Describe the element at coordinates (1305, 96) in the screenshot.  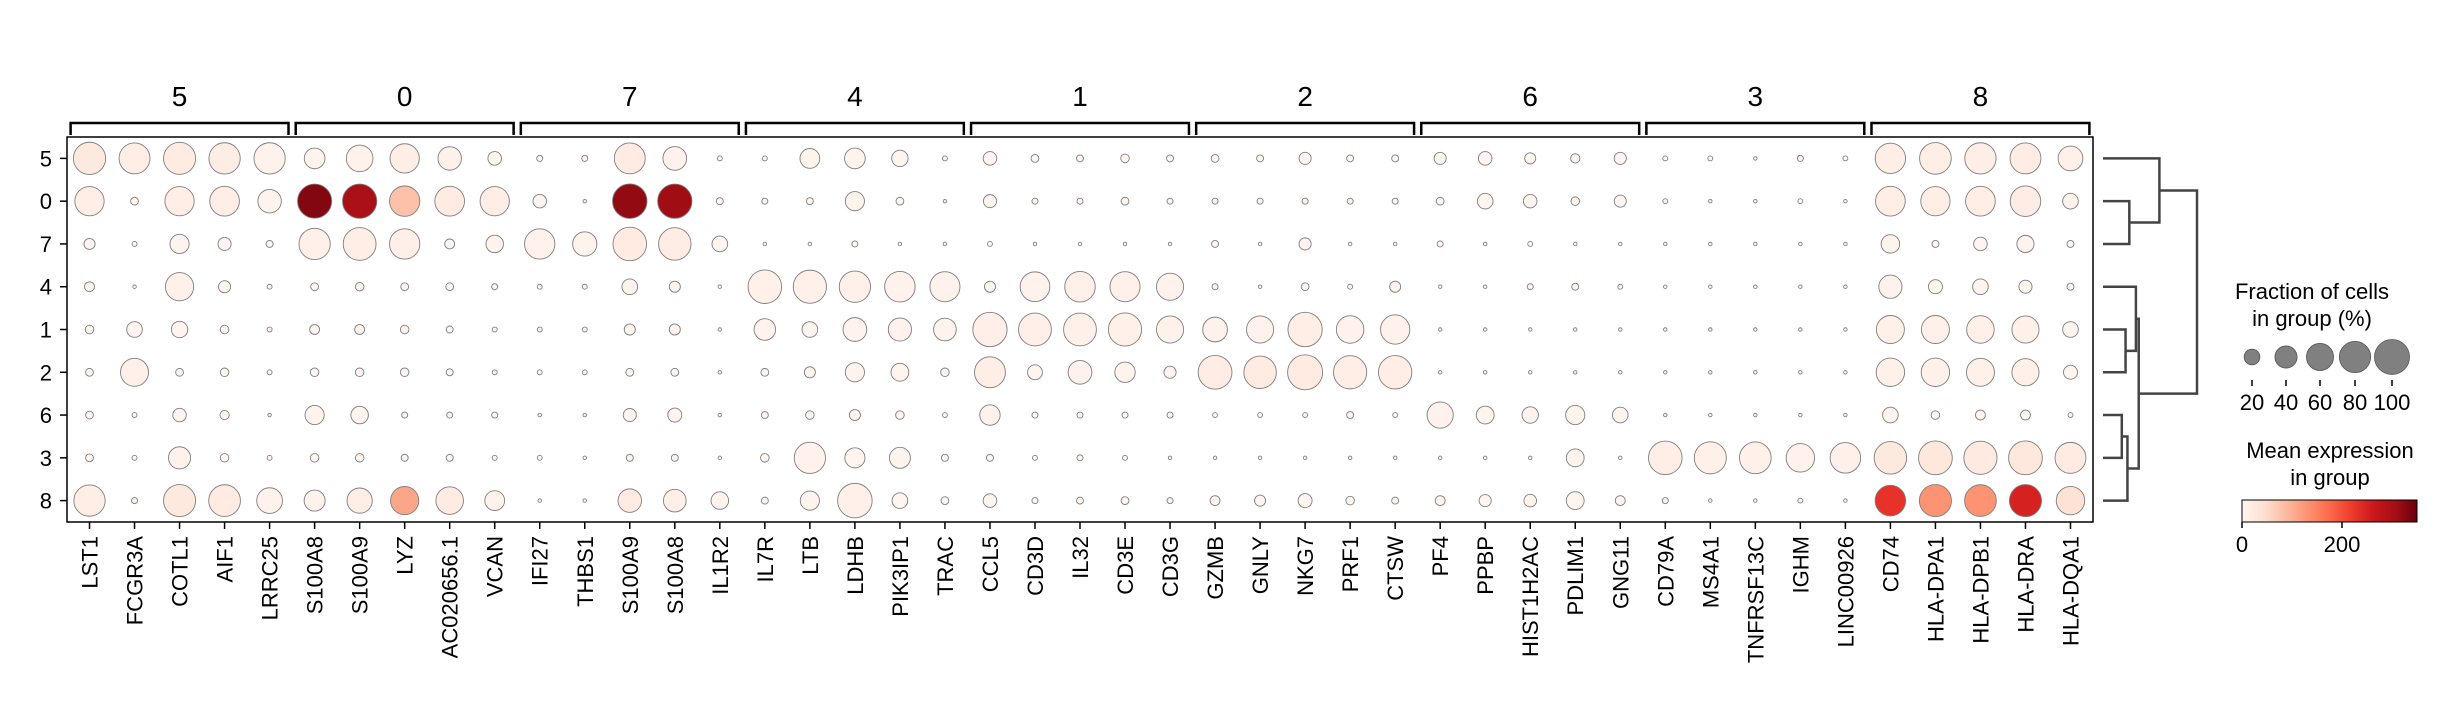
I see `bracket-label-2: 2` at that location.